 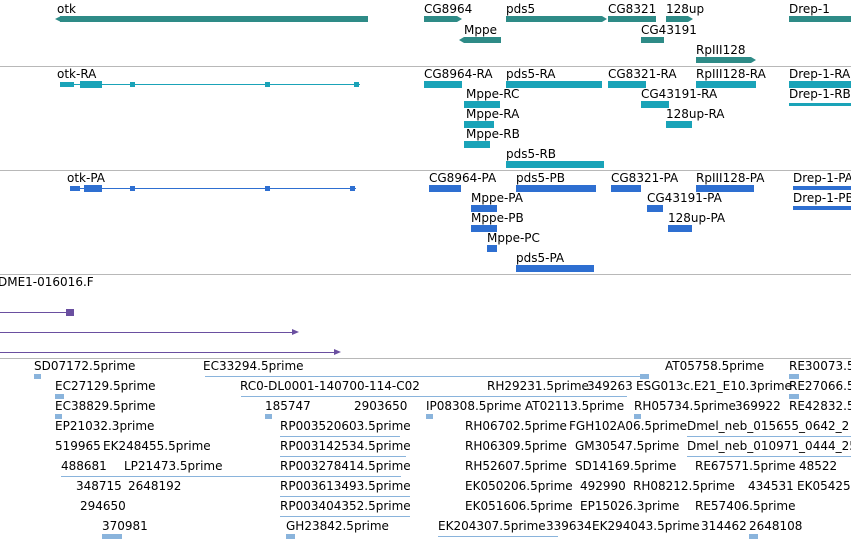 What do you see at coordinates (463, 178) in the screenshot?
I see `feature-label: CG8964-PA` at bounding box center [463, 178].